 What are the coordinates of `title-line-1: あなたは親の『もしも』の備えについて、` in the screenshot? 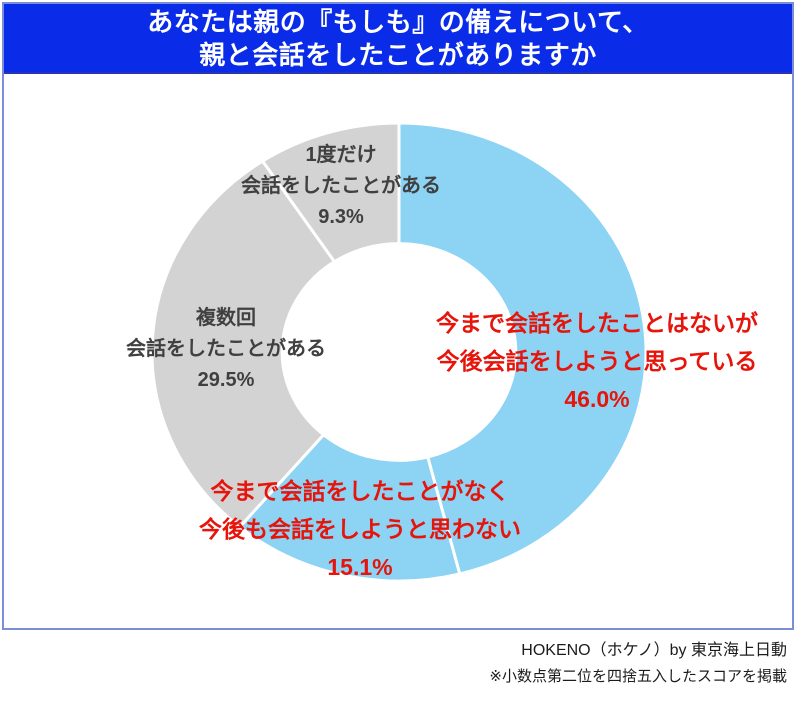 It's located at (398, 22).